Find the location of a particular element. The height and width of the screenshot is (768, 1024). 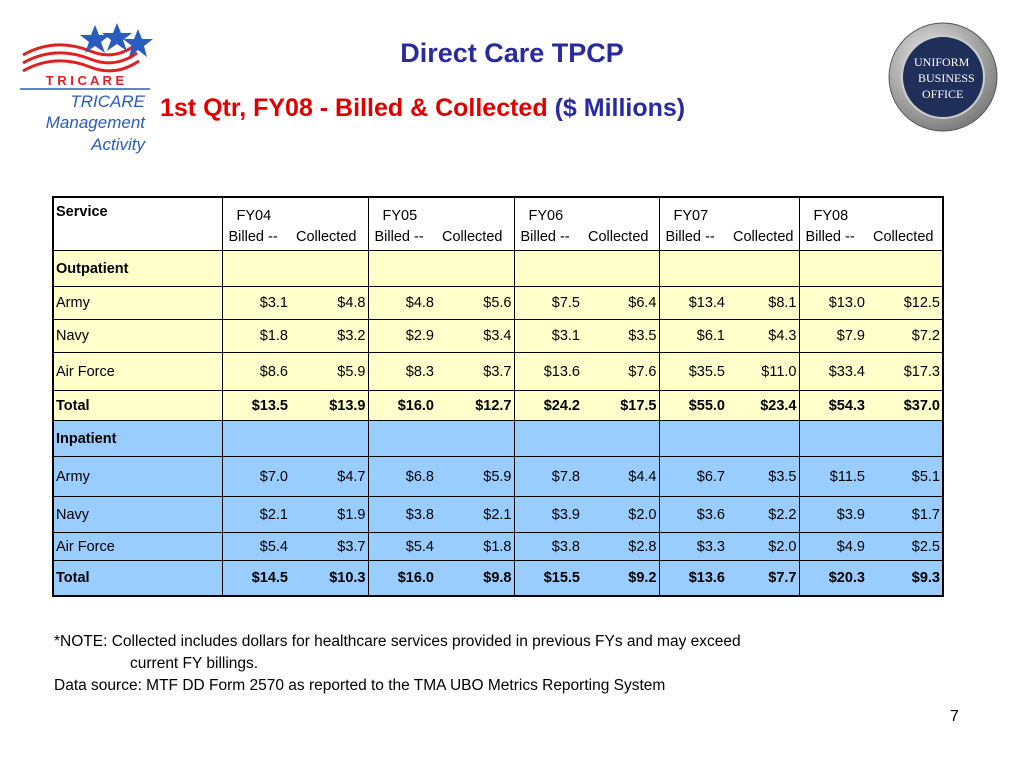

value-cell: $1.9 is located at coordinates (329, 514).